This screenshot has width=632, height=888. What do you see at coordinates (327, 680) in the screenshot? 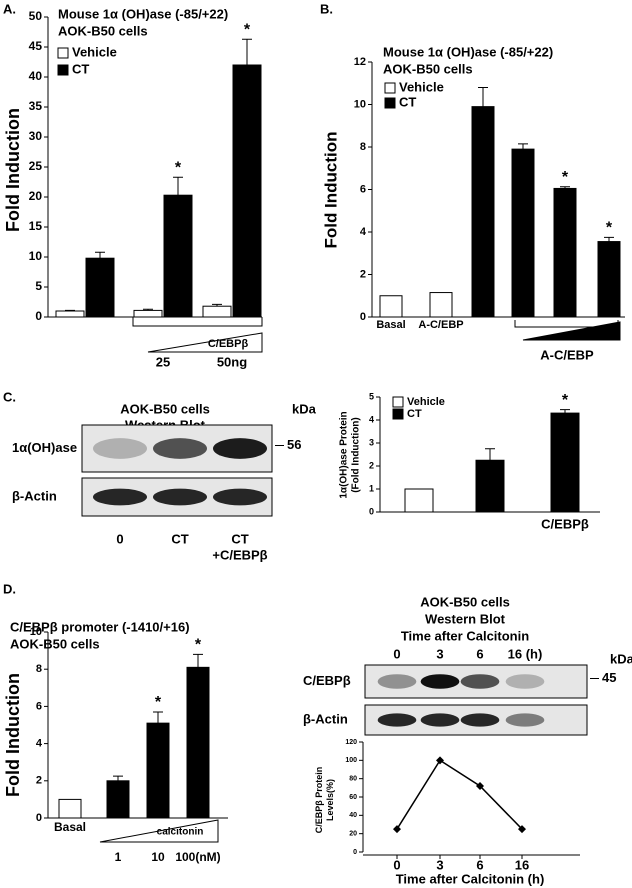
I see `blot-row-label: C/EBPβ` at bounding box center [327, 680].